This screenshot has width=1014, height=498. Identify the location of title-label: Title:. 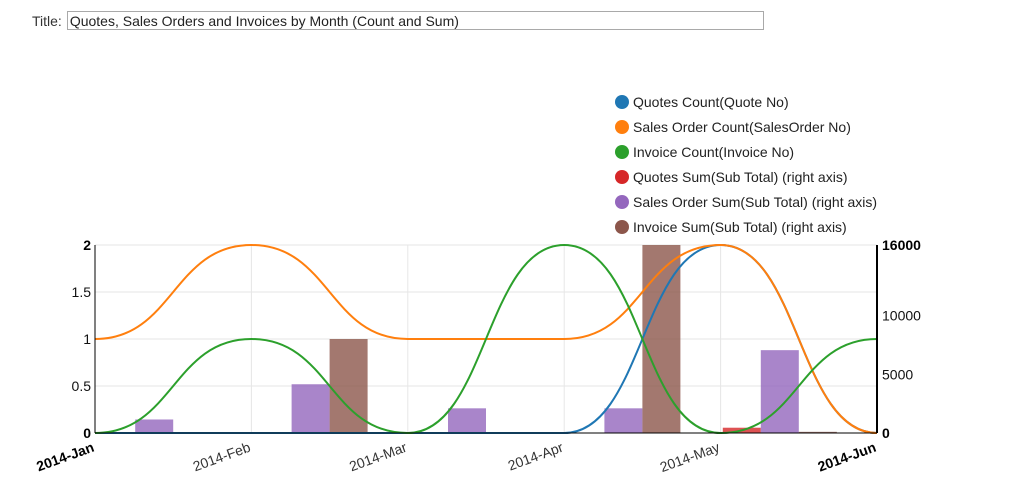
(47, 20).